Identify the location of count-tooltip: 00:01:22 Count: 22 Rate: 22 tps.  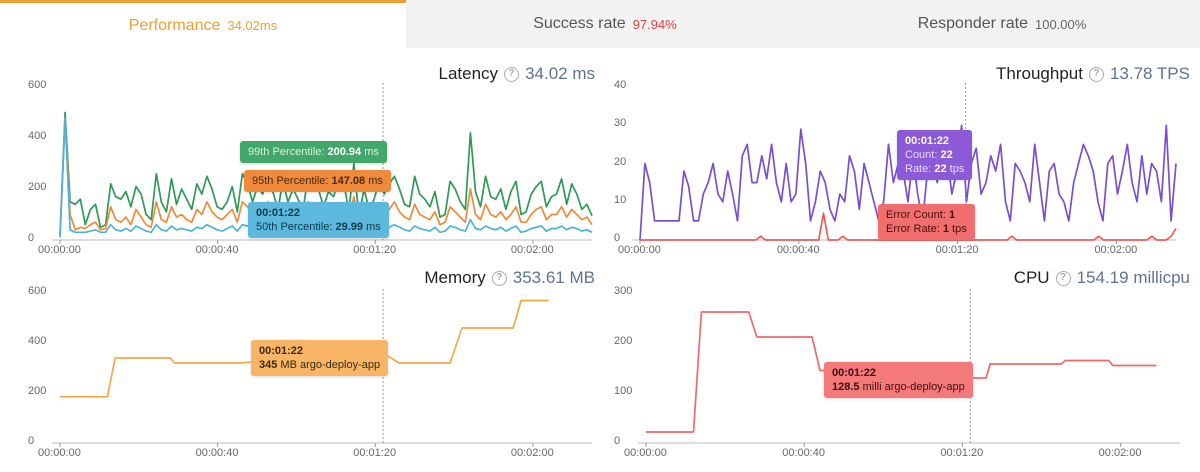
(935, 155).